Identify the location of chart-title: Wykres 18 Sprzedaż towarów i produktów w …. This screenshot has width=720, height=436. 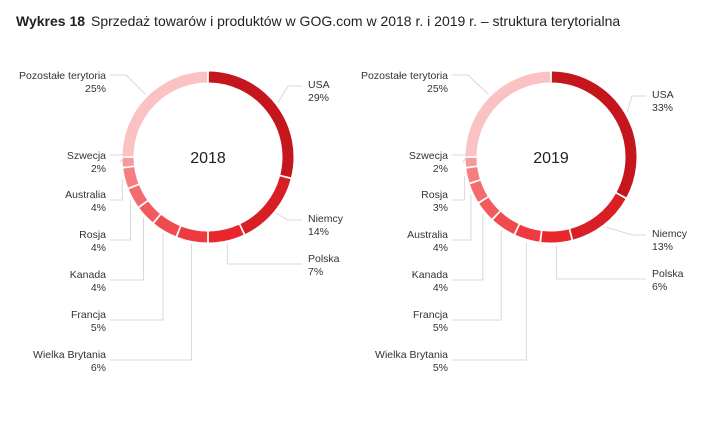
(318, 21).